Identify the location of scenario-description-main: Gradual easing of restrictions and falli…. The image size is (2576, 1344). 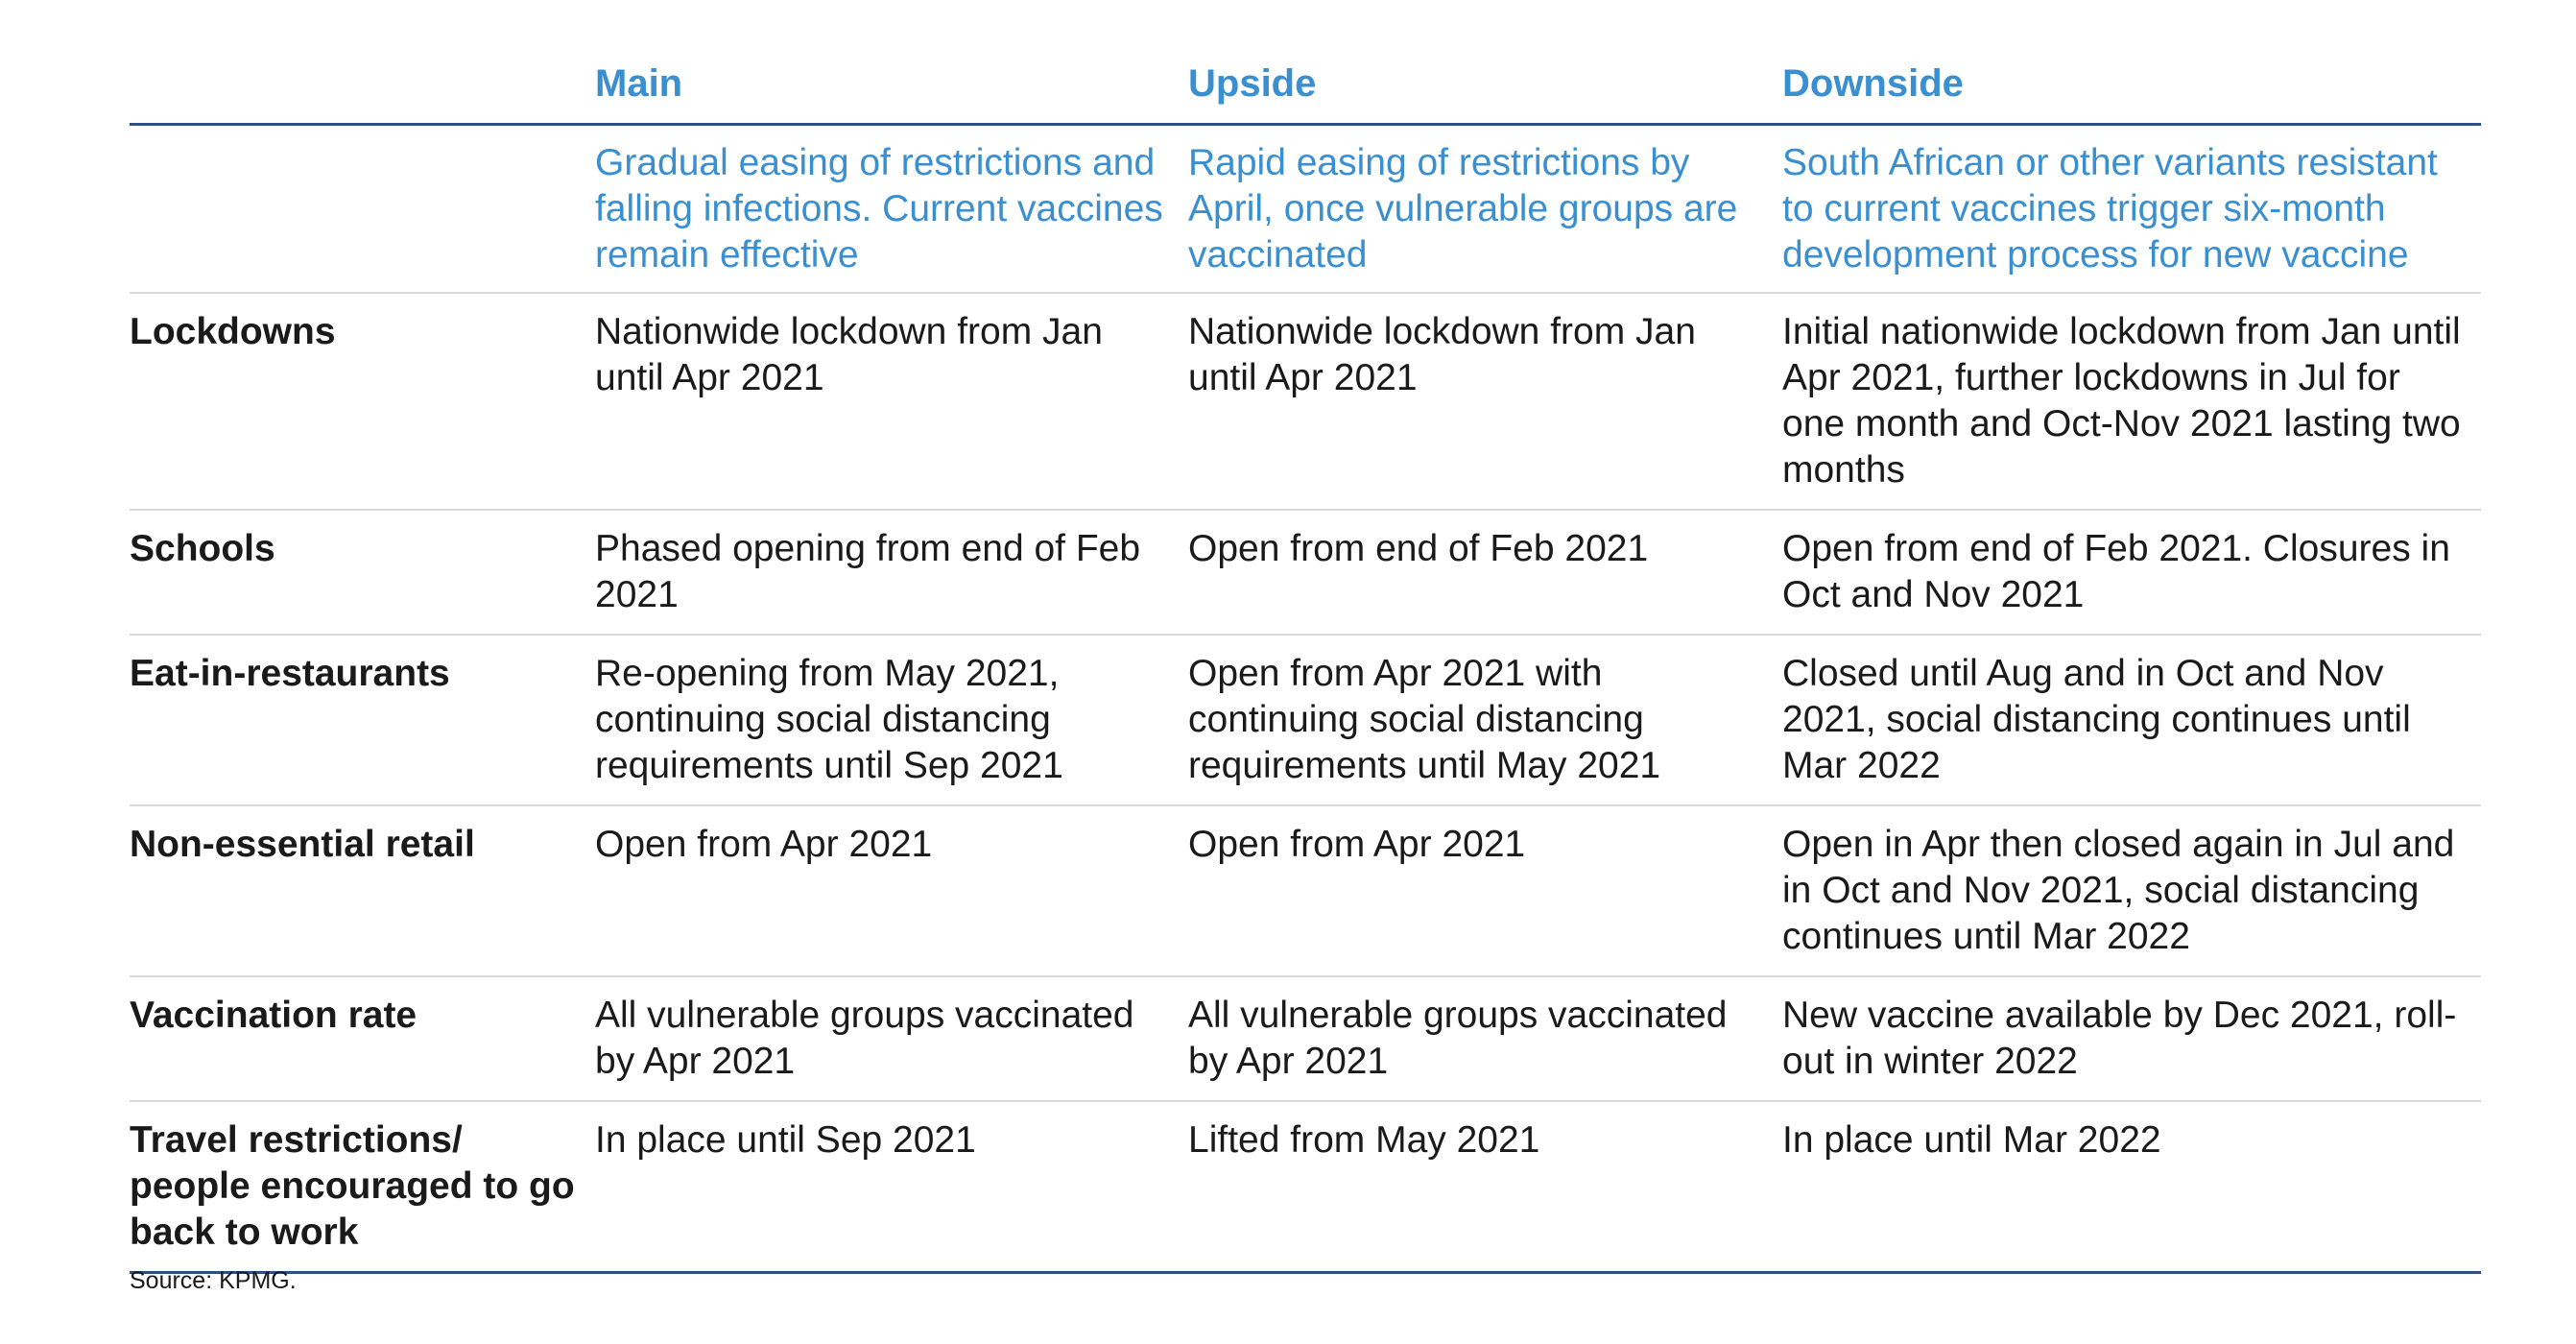
(891, 209).